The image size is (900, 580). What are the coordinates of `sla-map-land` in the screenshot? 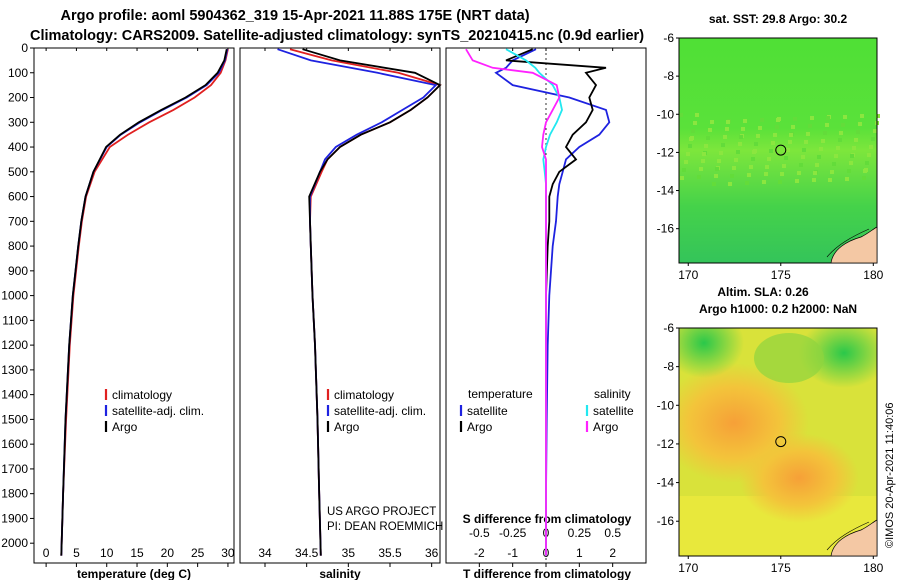 It's located at (854, 538).